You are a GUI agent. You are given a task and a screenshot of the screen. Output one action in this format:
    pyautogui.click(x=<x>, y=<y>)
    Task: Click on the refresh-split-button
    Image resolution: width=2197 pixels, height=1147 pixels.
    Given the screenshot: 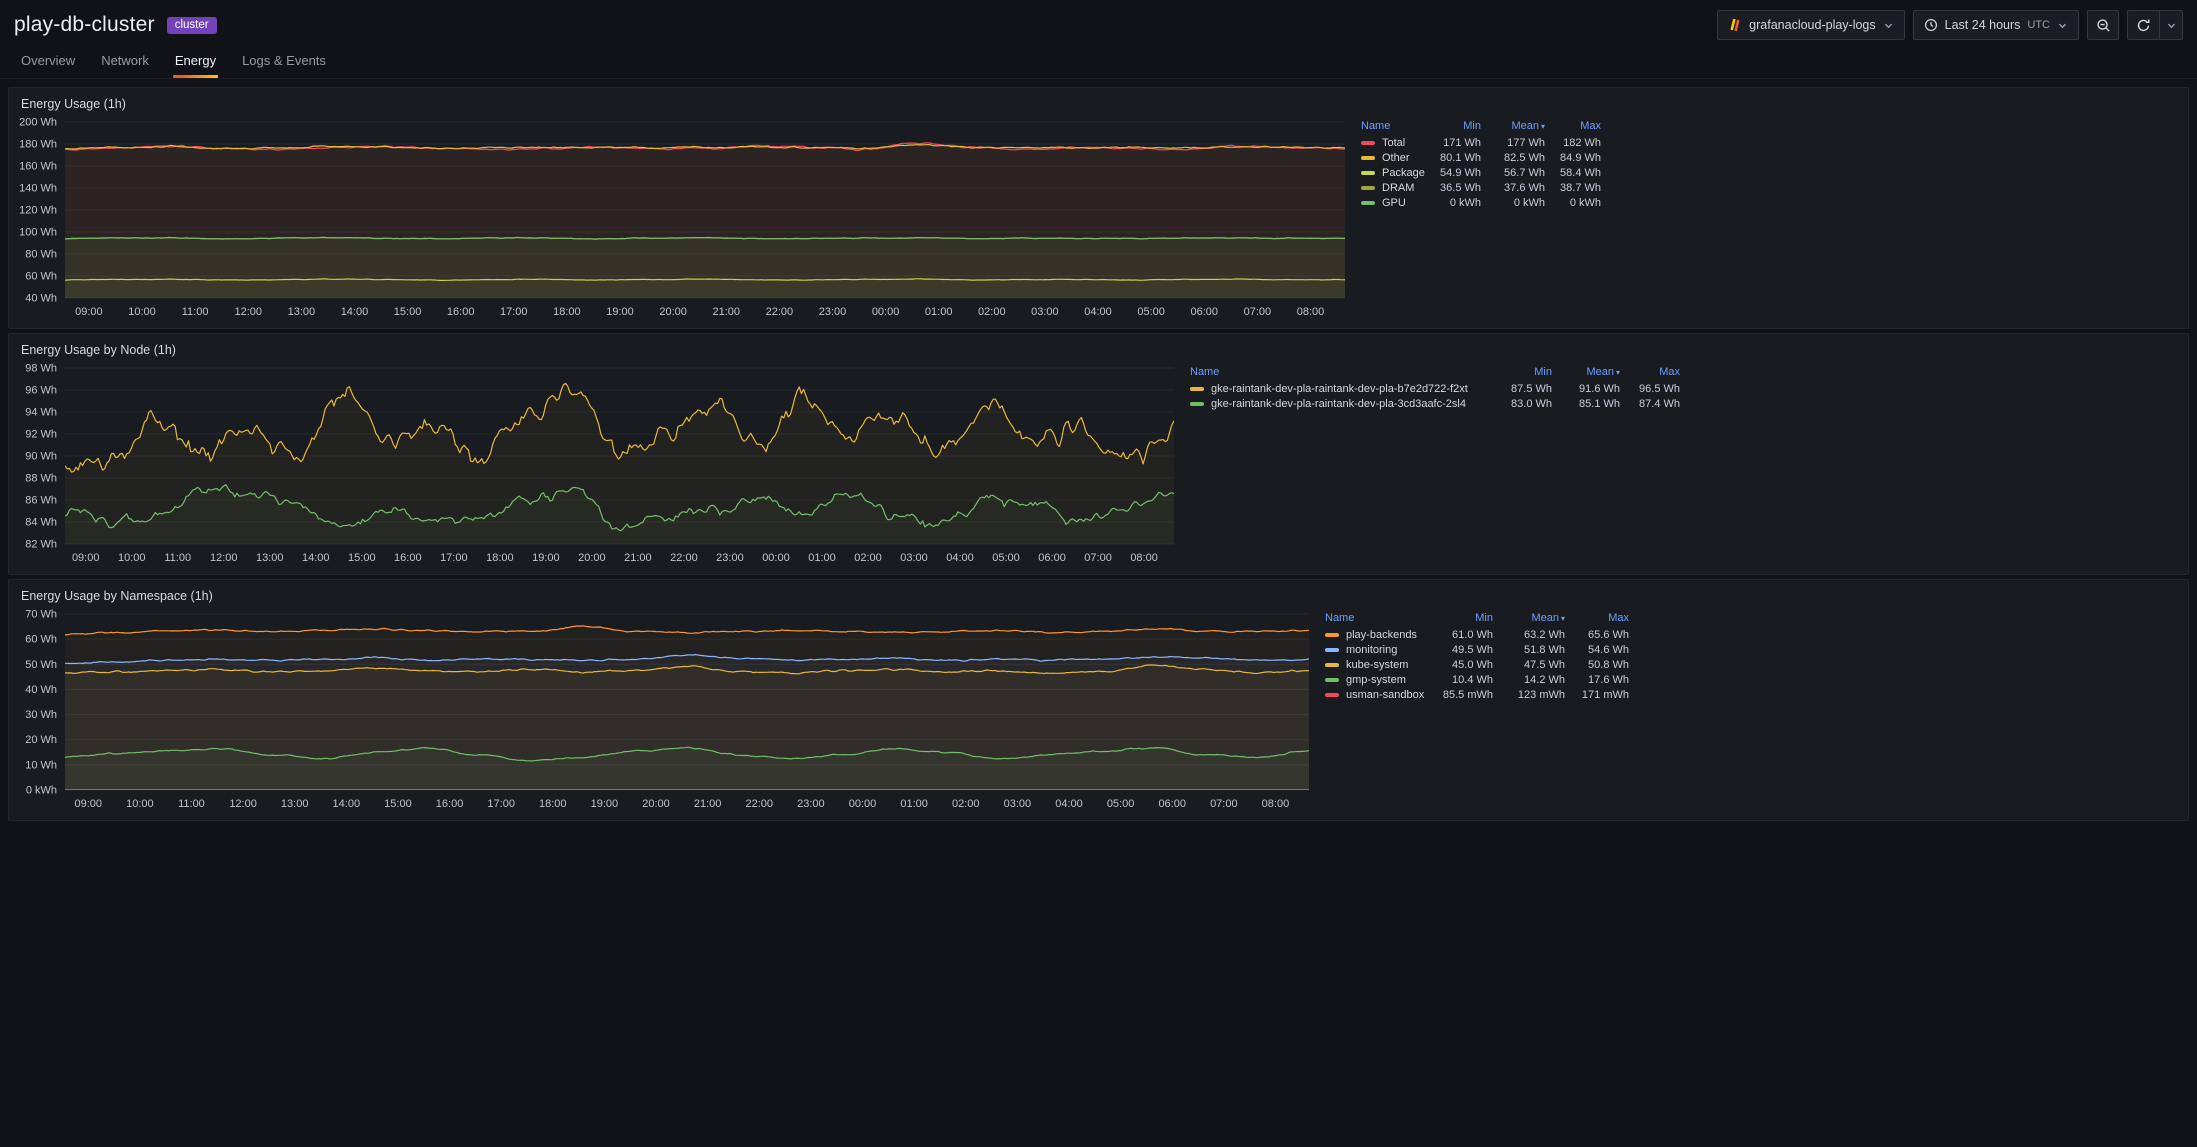 What is the action you would take?
    pyautogui.click(x=2155, y=25)
    